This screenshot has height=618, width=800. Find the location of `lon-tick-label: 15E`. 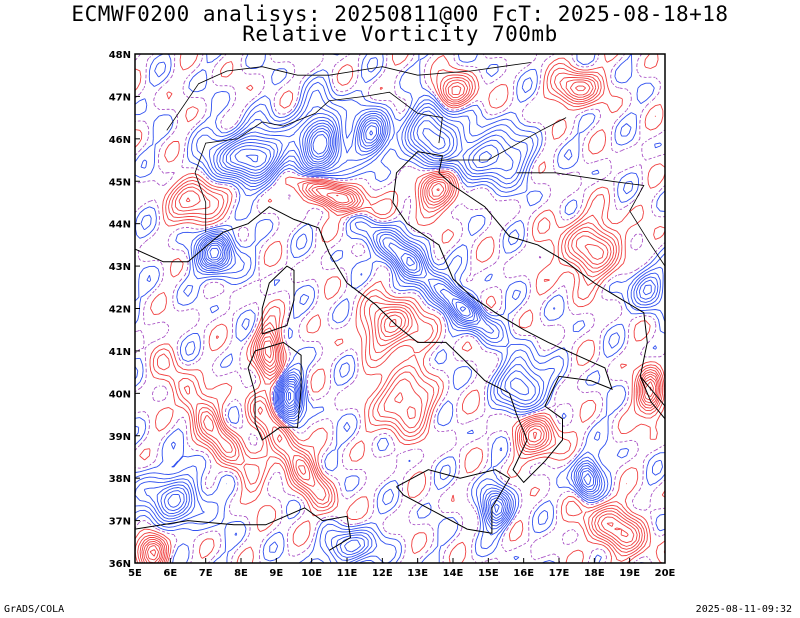

lon-tick-label: 15E is located at coordinates (488, 573).